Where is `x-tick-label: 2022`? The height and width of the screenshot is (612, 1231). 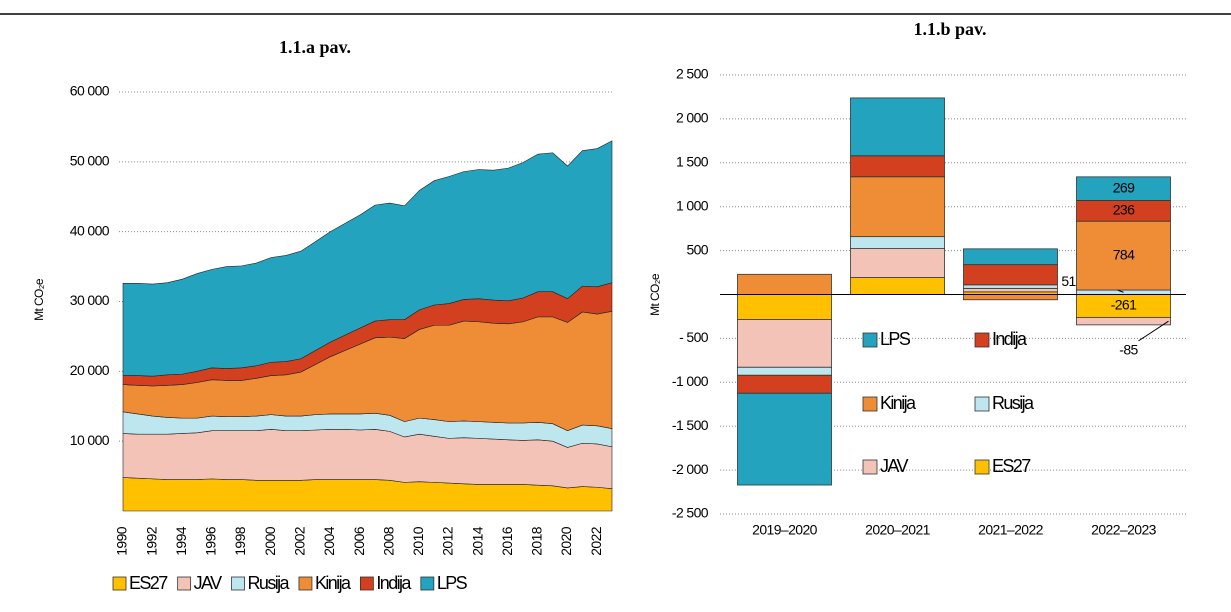
x-tick-label: 2022 is located at coordinates (596, 541).